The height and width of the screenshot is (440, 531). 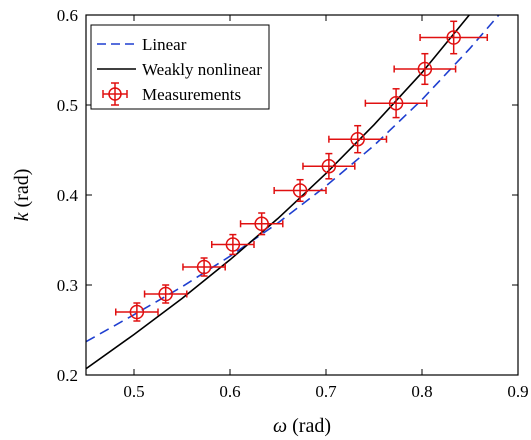 I want to click on x-tick-label: 0.8, so click(x=421, y=391).